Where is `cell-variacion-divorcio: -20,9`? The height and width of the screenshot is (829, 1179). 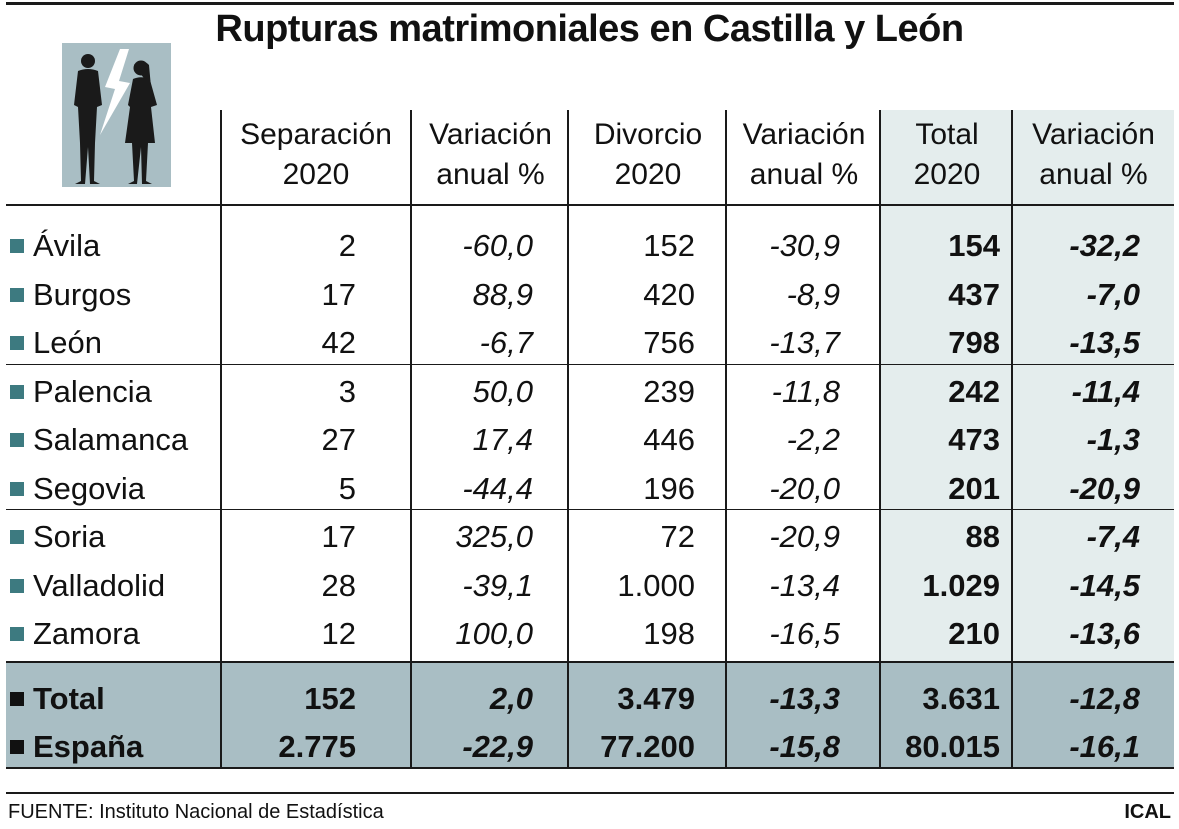
cell-variacion-divorcio: -20,9 is located at coordinates (804, 536).